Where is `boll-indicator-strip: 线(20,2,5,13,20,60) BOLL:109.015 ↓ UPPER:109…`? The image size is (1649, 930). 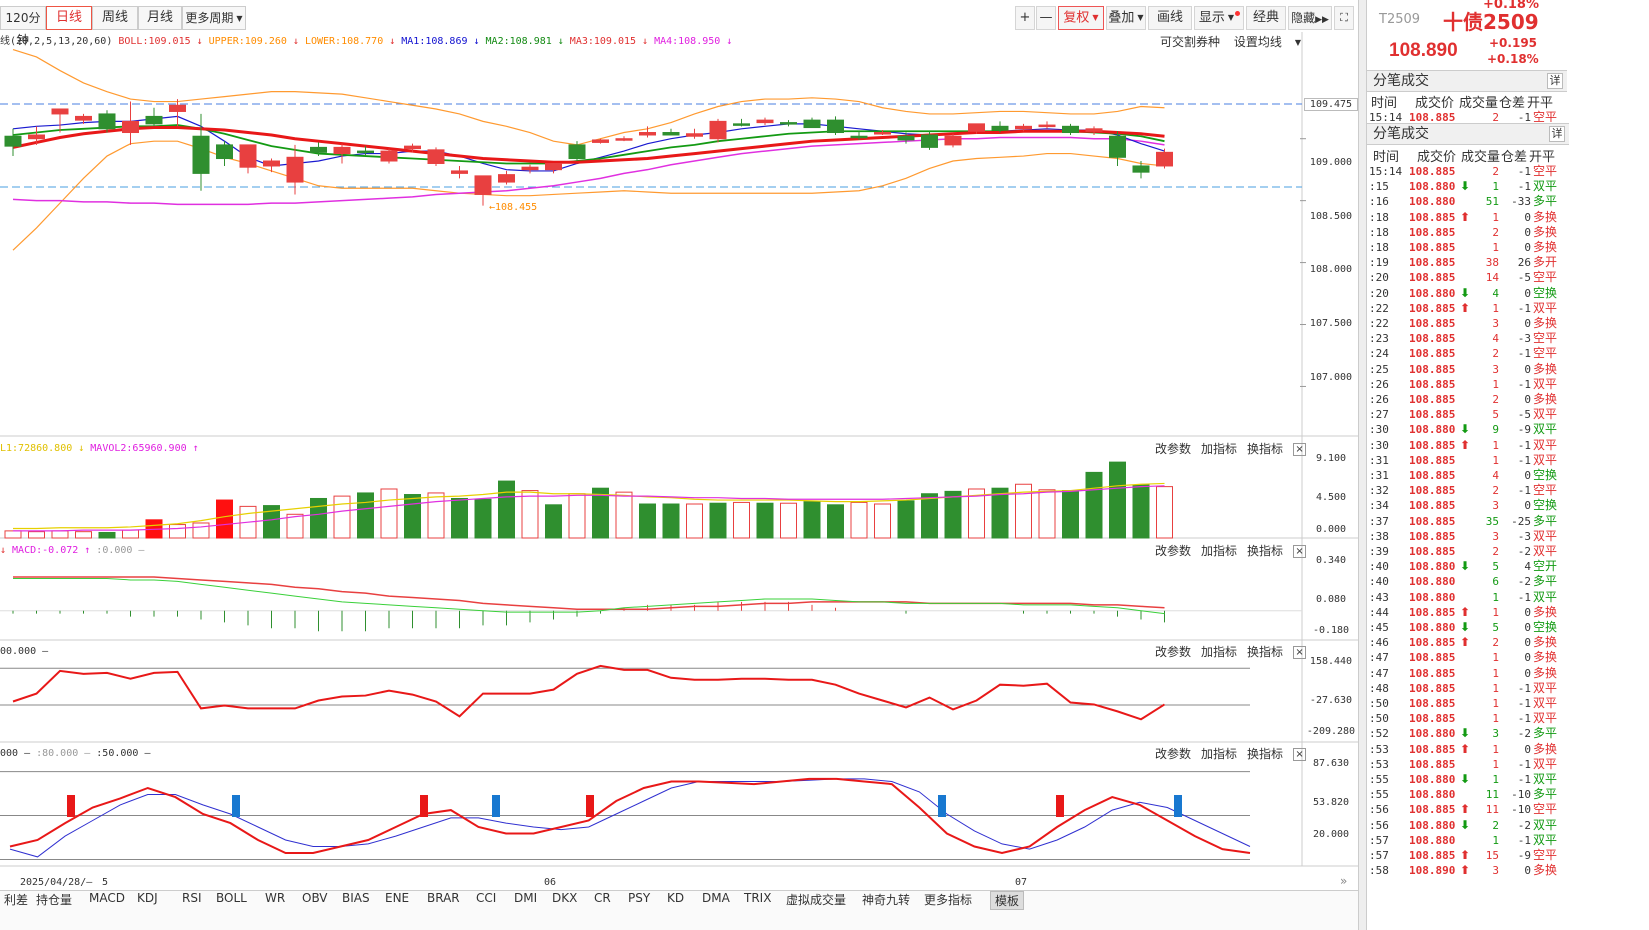
boll-indicator-strip: 线(20,2,5,13,20,60) BOLL:109.015 ↓ UPPER:109… is located at coordinates (369, 42).